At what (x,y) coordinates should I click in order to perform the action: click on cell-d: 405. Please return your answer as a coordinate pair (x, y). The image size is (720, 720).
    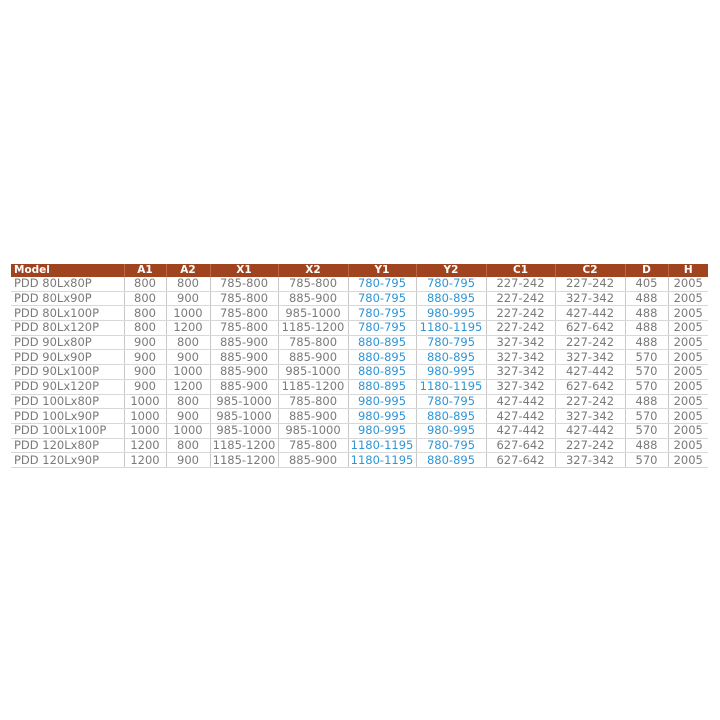
    Looking at the image, I should click on (646, 284).